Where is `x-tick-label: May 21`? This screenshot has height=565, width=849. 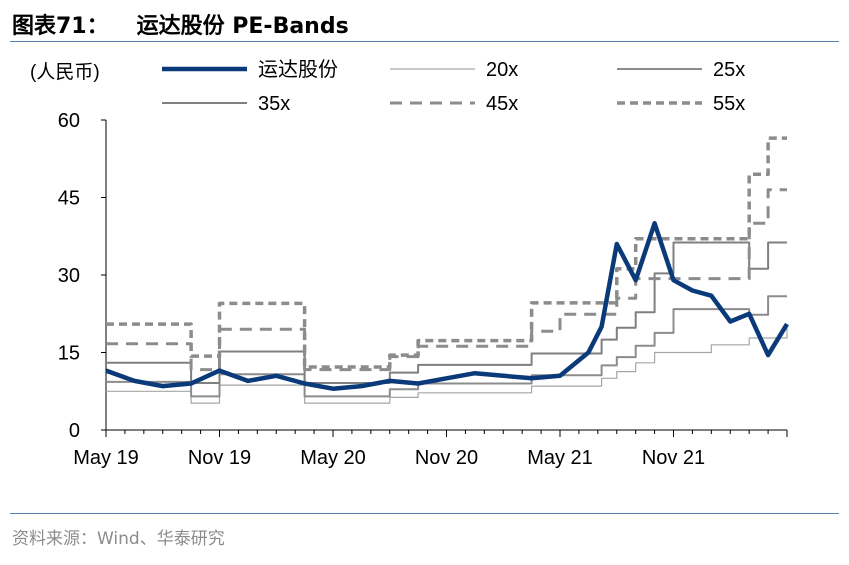
x-tick-label: May 21 is located at coordinates (560, 458).